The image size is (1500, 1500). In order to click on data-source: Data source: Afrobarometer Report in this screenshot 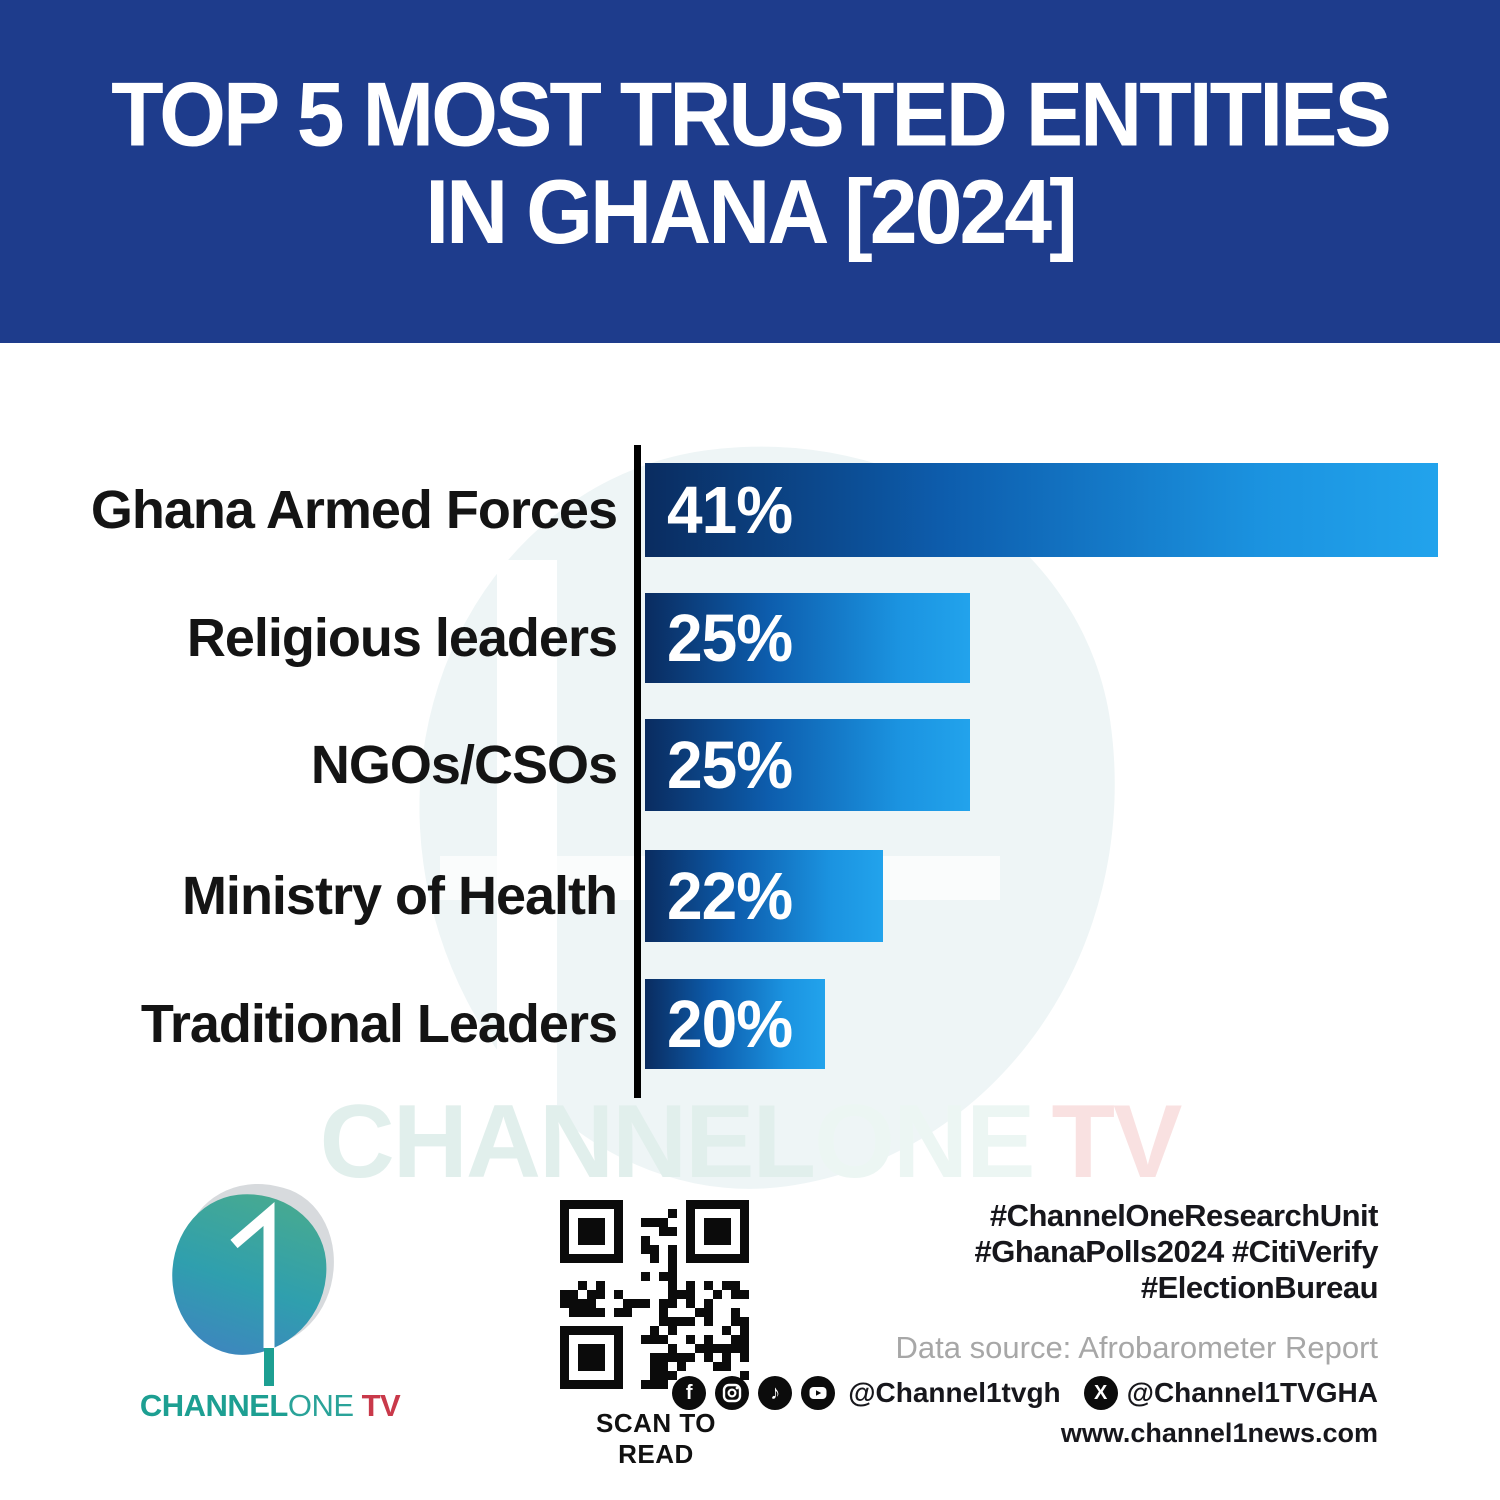, I will do `click(1136, 1347)`.